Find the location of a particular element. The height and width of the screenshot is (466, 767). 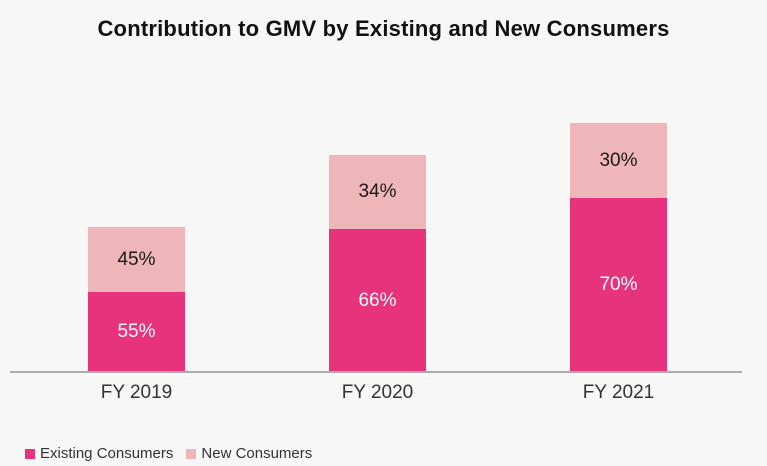

legend-label-existing: Existing Consumers is located at coordinates (107, 453).